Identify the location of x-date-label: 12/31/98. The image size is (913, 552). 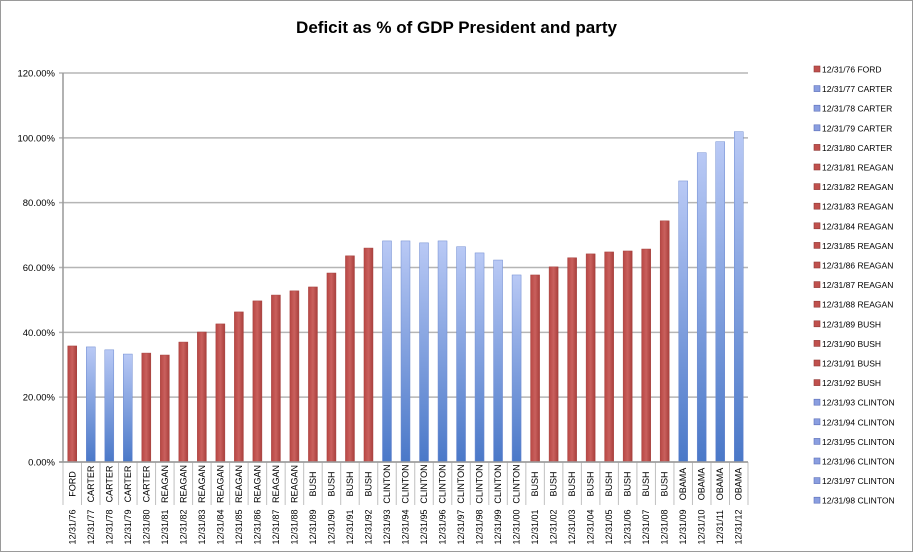
(480, 526).